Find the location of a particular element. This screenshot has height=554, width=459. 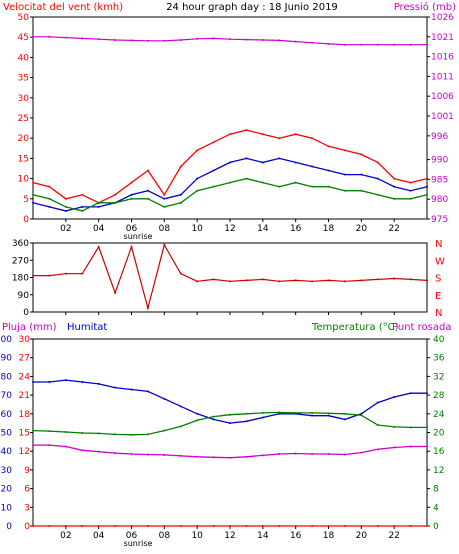

rain-y-tick-label-30: 30 is located at coordinates (25, 340).